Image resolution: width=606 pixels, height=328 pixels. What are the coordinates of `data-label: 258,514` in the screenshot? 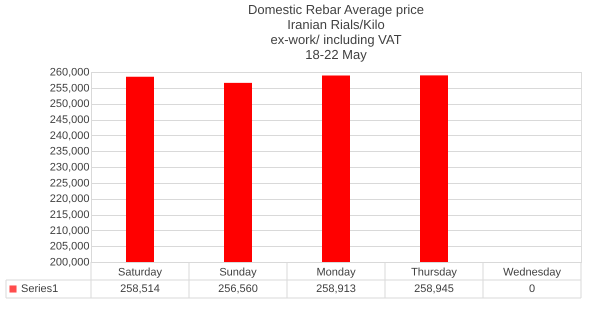 It's located at (140, 289).